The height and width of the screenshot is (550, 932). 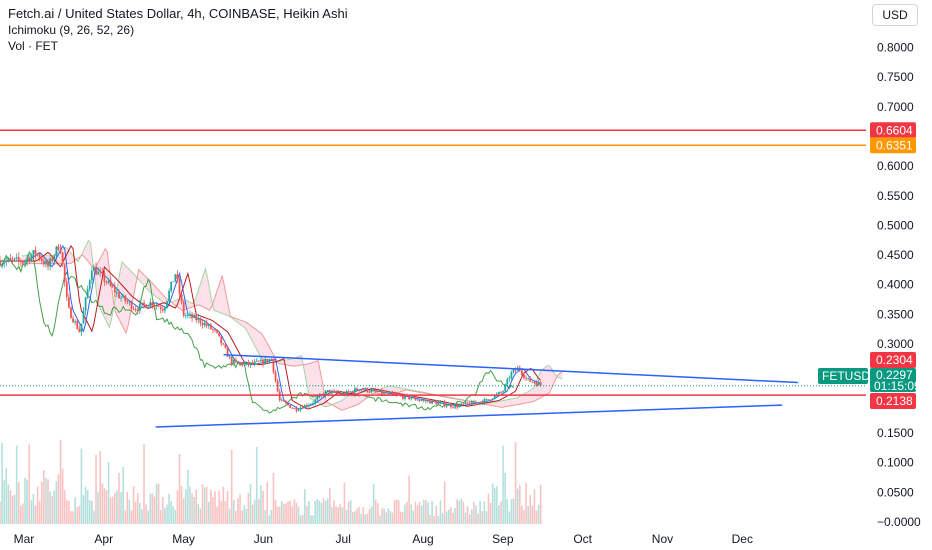 What do you see at coordinates (383, 539) in the screenshot?
I see `time-axis: Mar Apr May Jun Jul Aug Sep Oct Nov Dec` at bounding box center [383, 539].